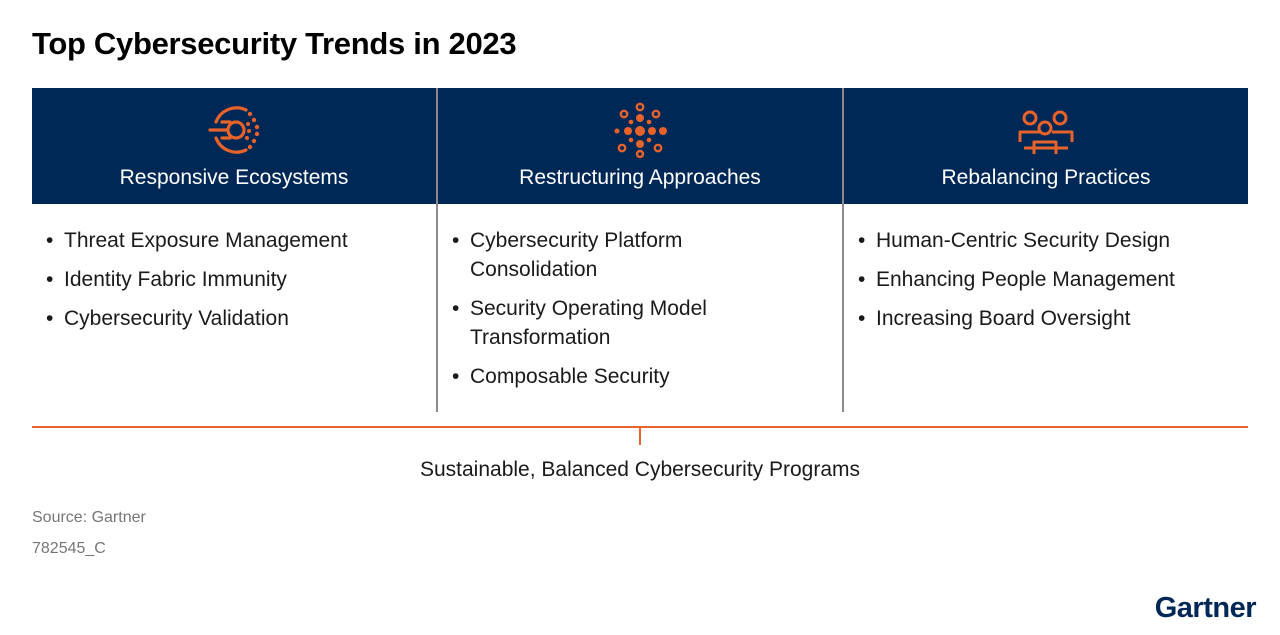 This screenshot has height=635, width=1280. What do you see at coordinates (241, 279) in the screenshot?
I see `list-item: Identity Fabric Immunity` at bounding box center [241, 279].